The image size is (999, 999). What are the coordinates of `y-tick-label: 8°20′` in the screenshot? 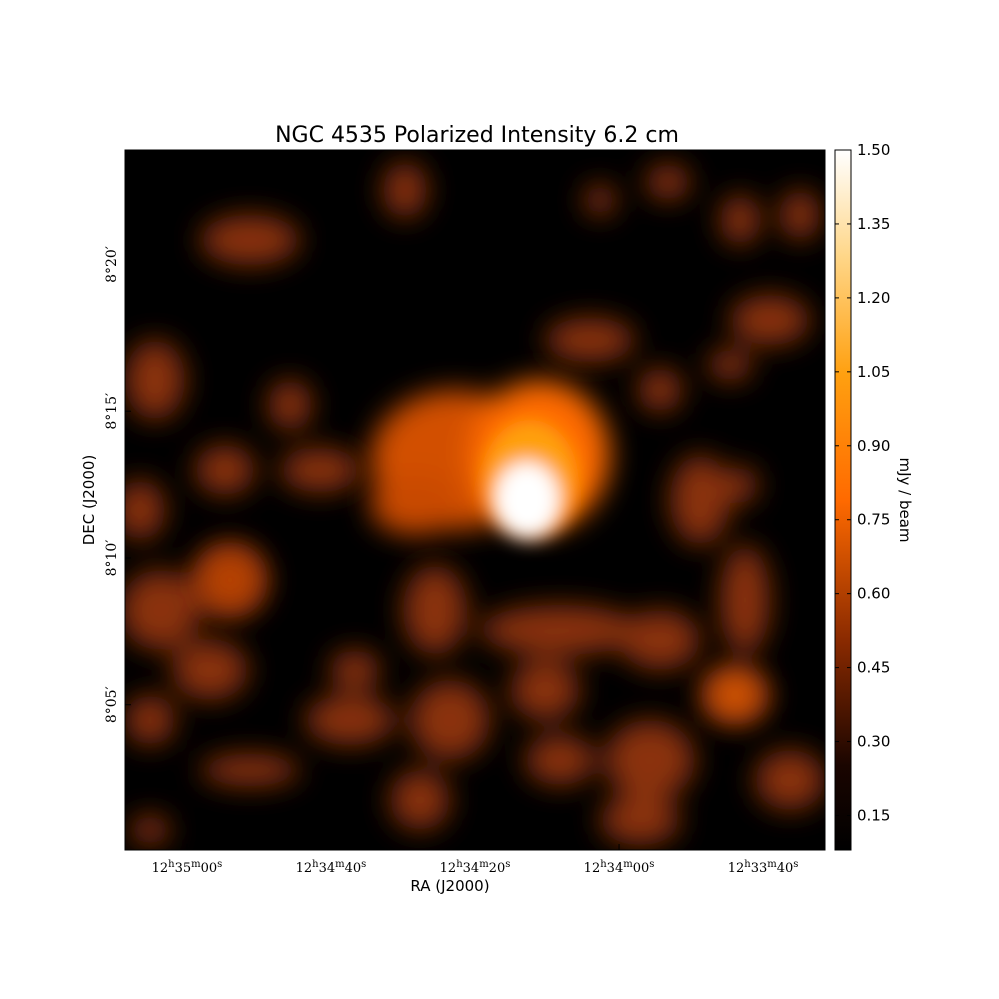 It's located at (112, 264).